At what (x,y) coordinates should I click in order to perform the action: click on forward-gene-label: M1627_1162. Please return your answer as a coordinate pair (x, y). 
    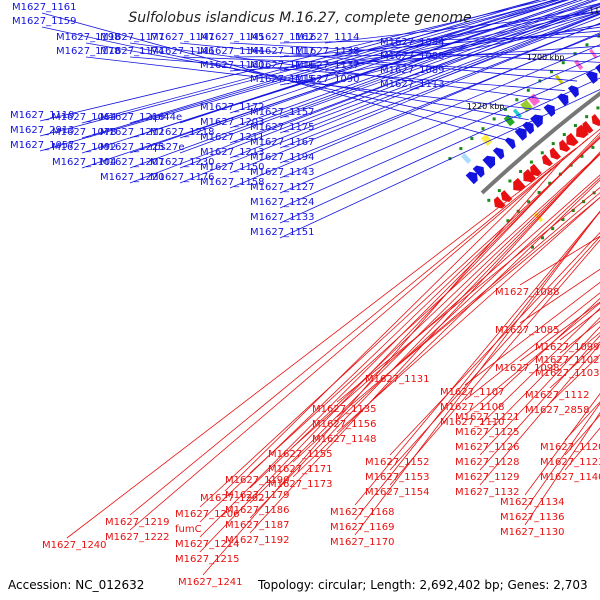
    Looking at the image, I should click on (282, 37).